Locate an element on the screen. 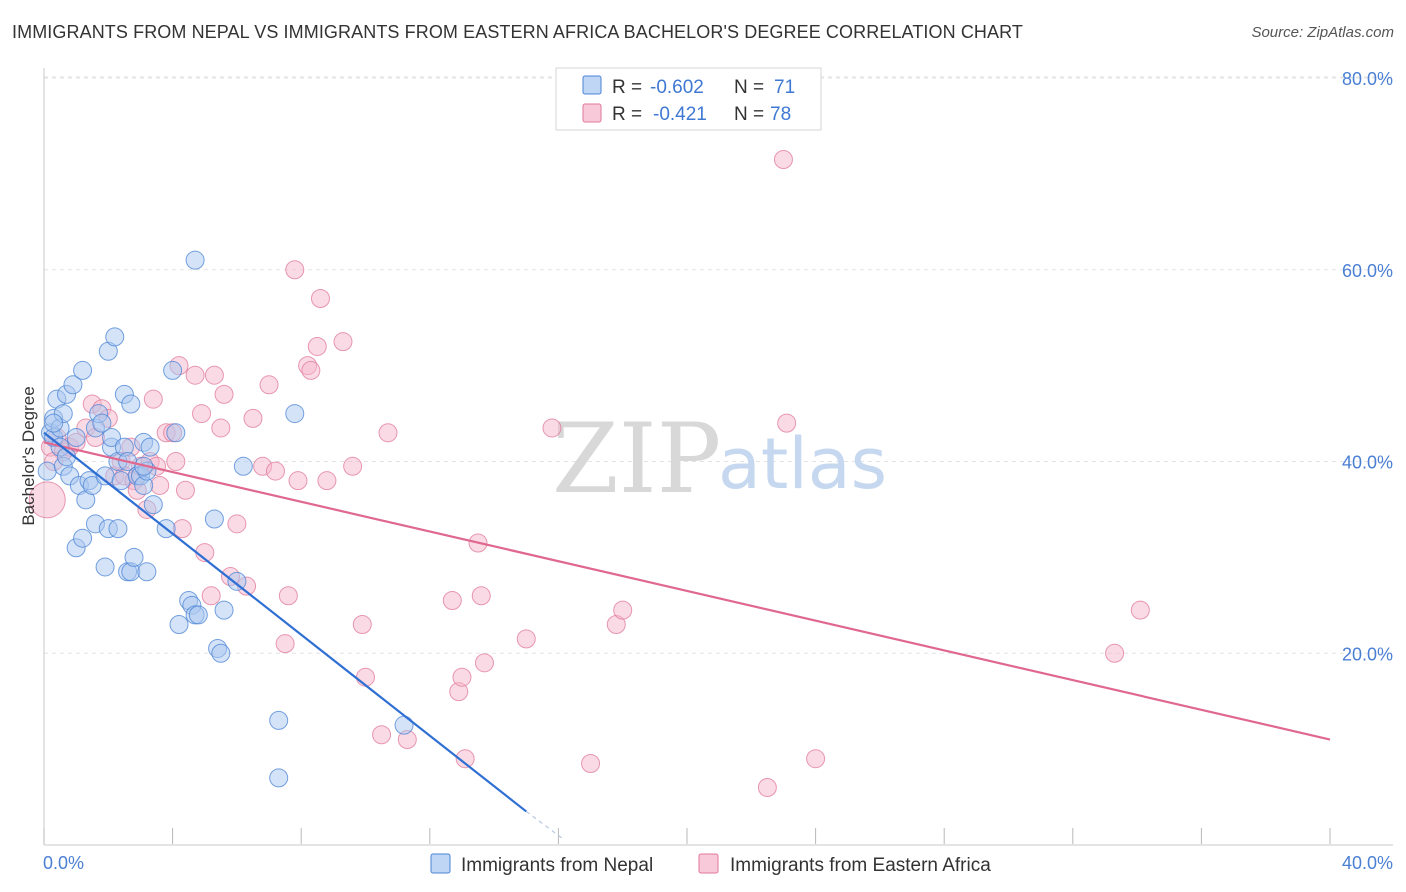  y-tick-label-40: 40.0% is located at coordinates (1367, 463).